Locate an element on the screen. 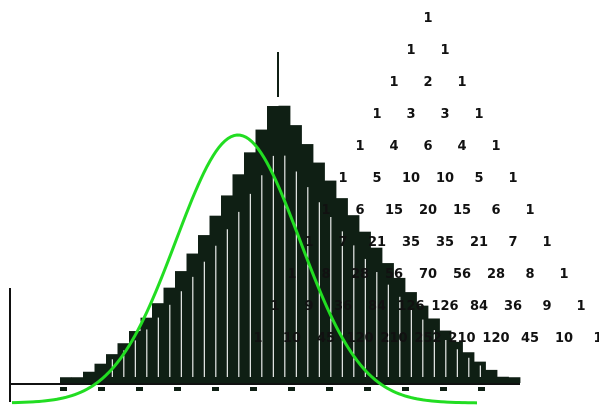  x-axis-ticks is located at coordinates (272, 389).